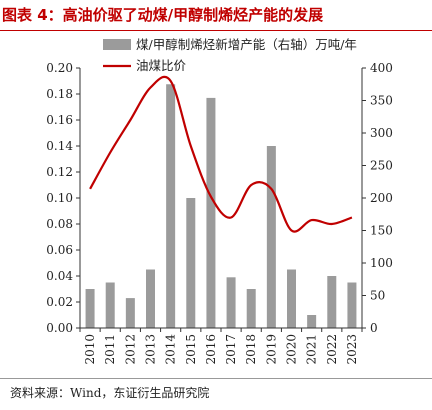 The image size is (432, 410). I want to click on left-tick-label: 0.02, so click(59, 302).